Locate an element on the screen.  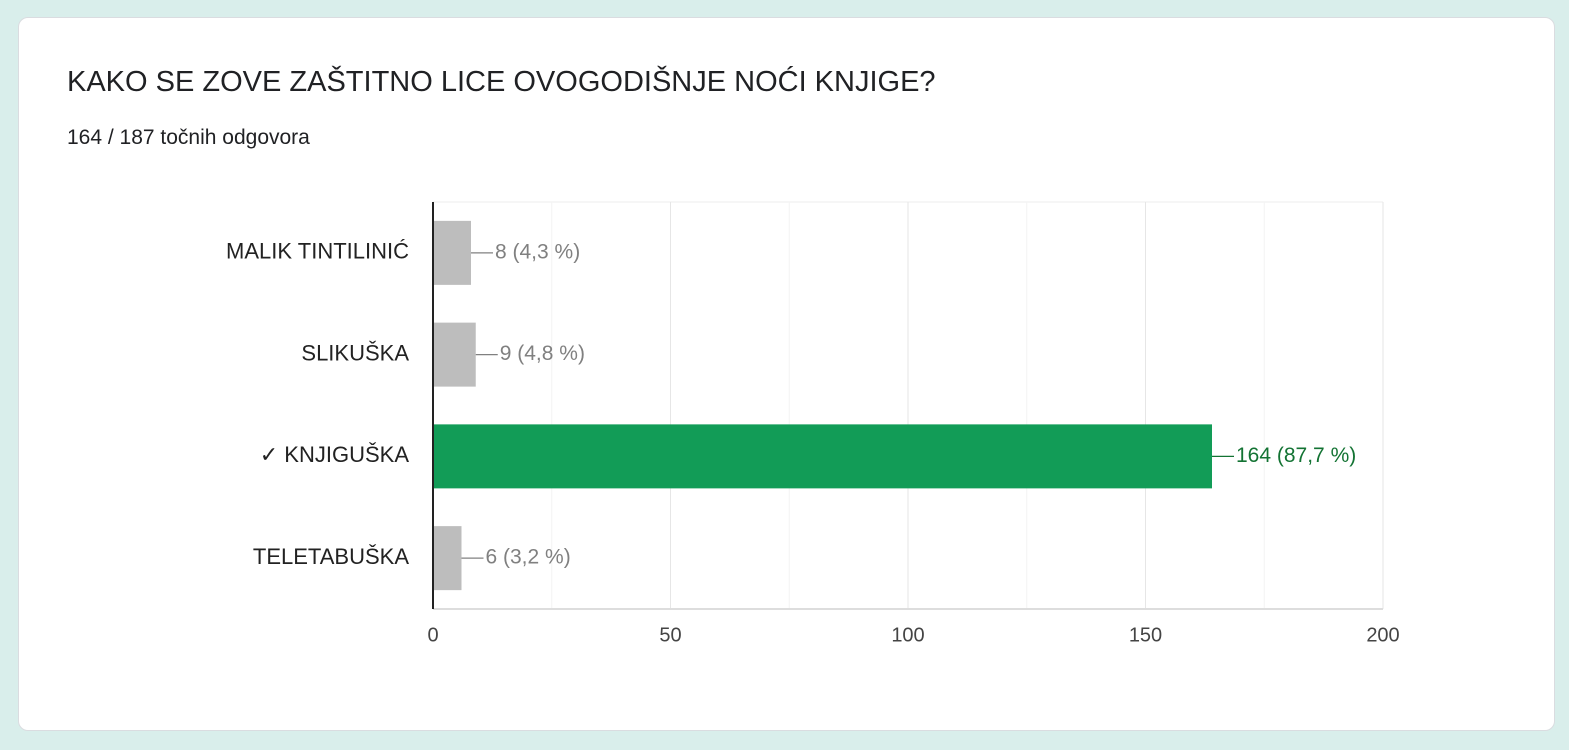
x-tick-label: 150 is located at coordinates (1145, 635).